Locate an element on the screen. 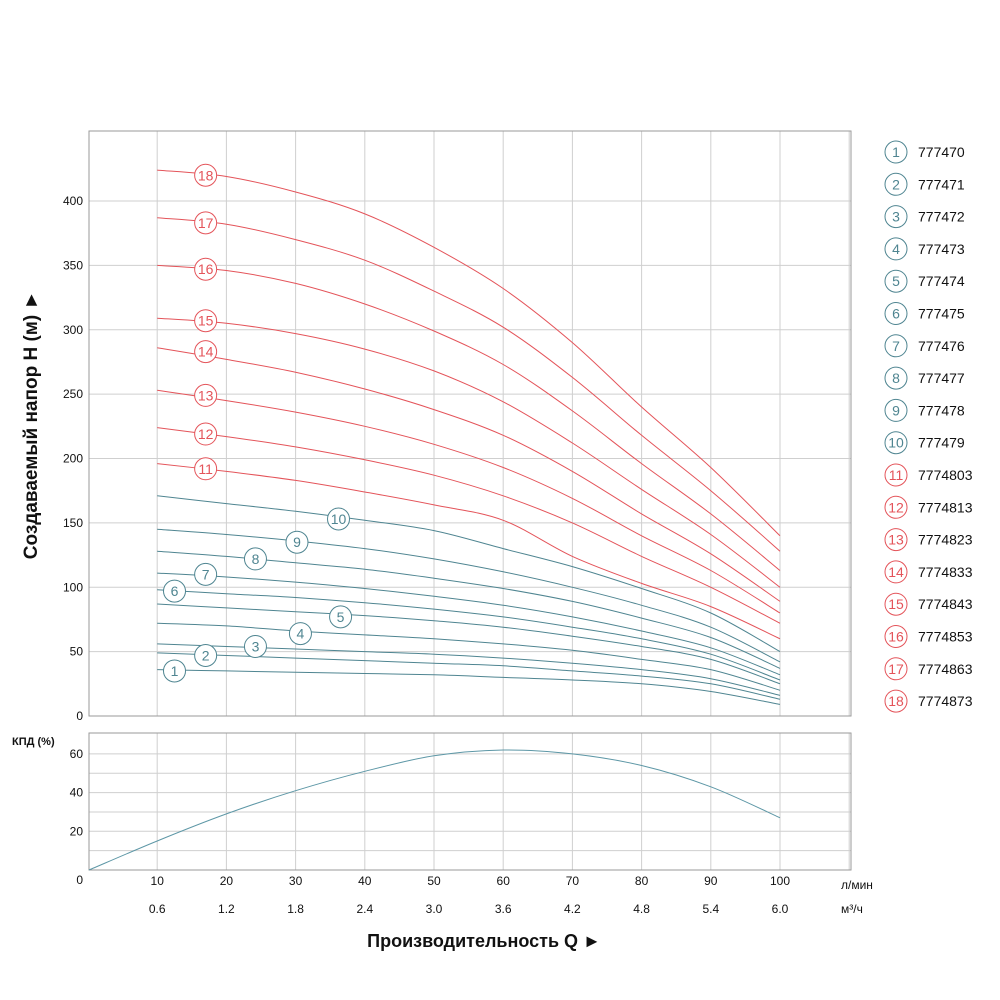  curve-label-number: 12 is located at coordinates (206, 434).